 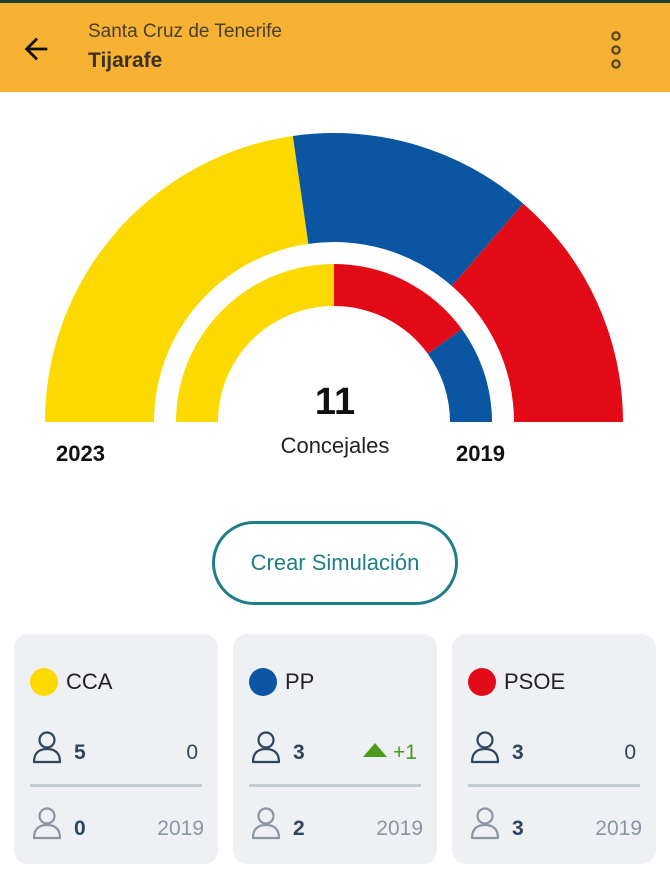 What do you see at coordinates (185, 47) in the screenshot?
I see `title-block: Santa Cruz de Tenerife Tijarafe` at bounding box center [185, 47].